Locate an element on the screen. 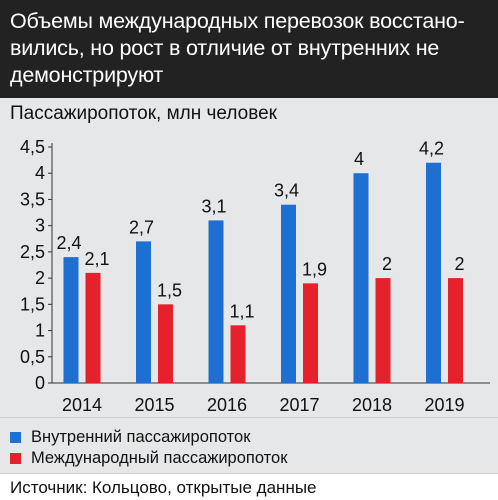 The width and height of the screenshot is (498, 500). y-tick-label: 4 is located at coordinates (40, 173).